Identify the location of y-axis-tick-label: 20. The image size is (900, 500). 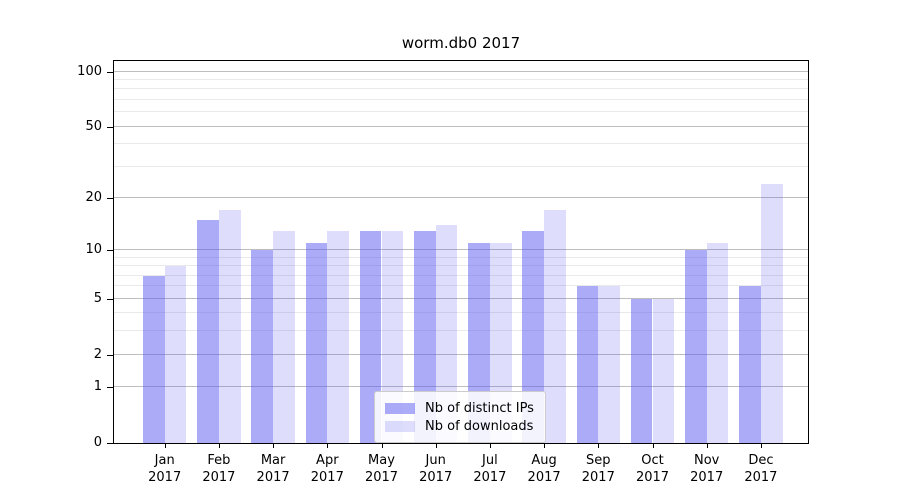
(93, 197).